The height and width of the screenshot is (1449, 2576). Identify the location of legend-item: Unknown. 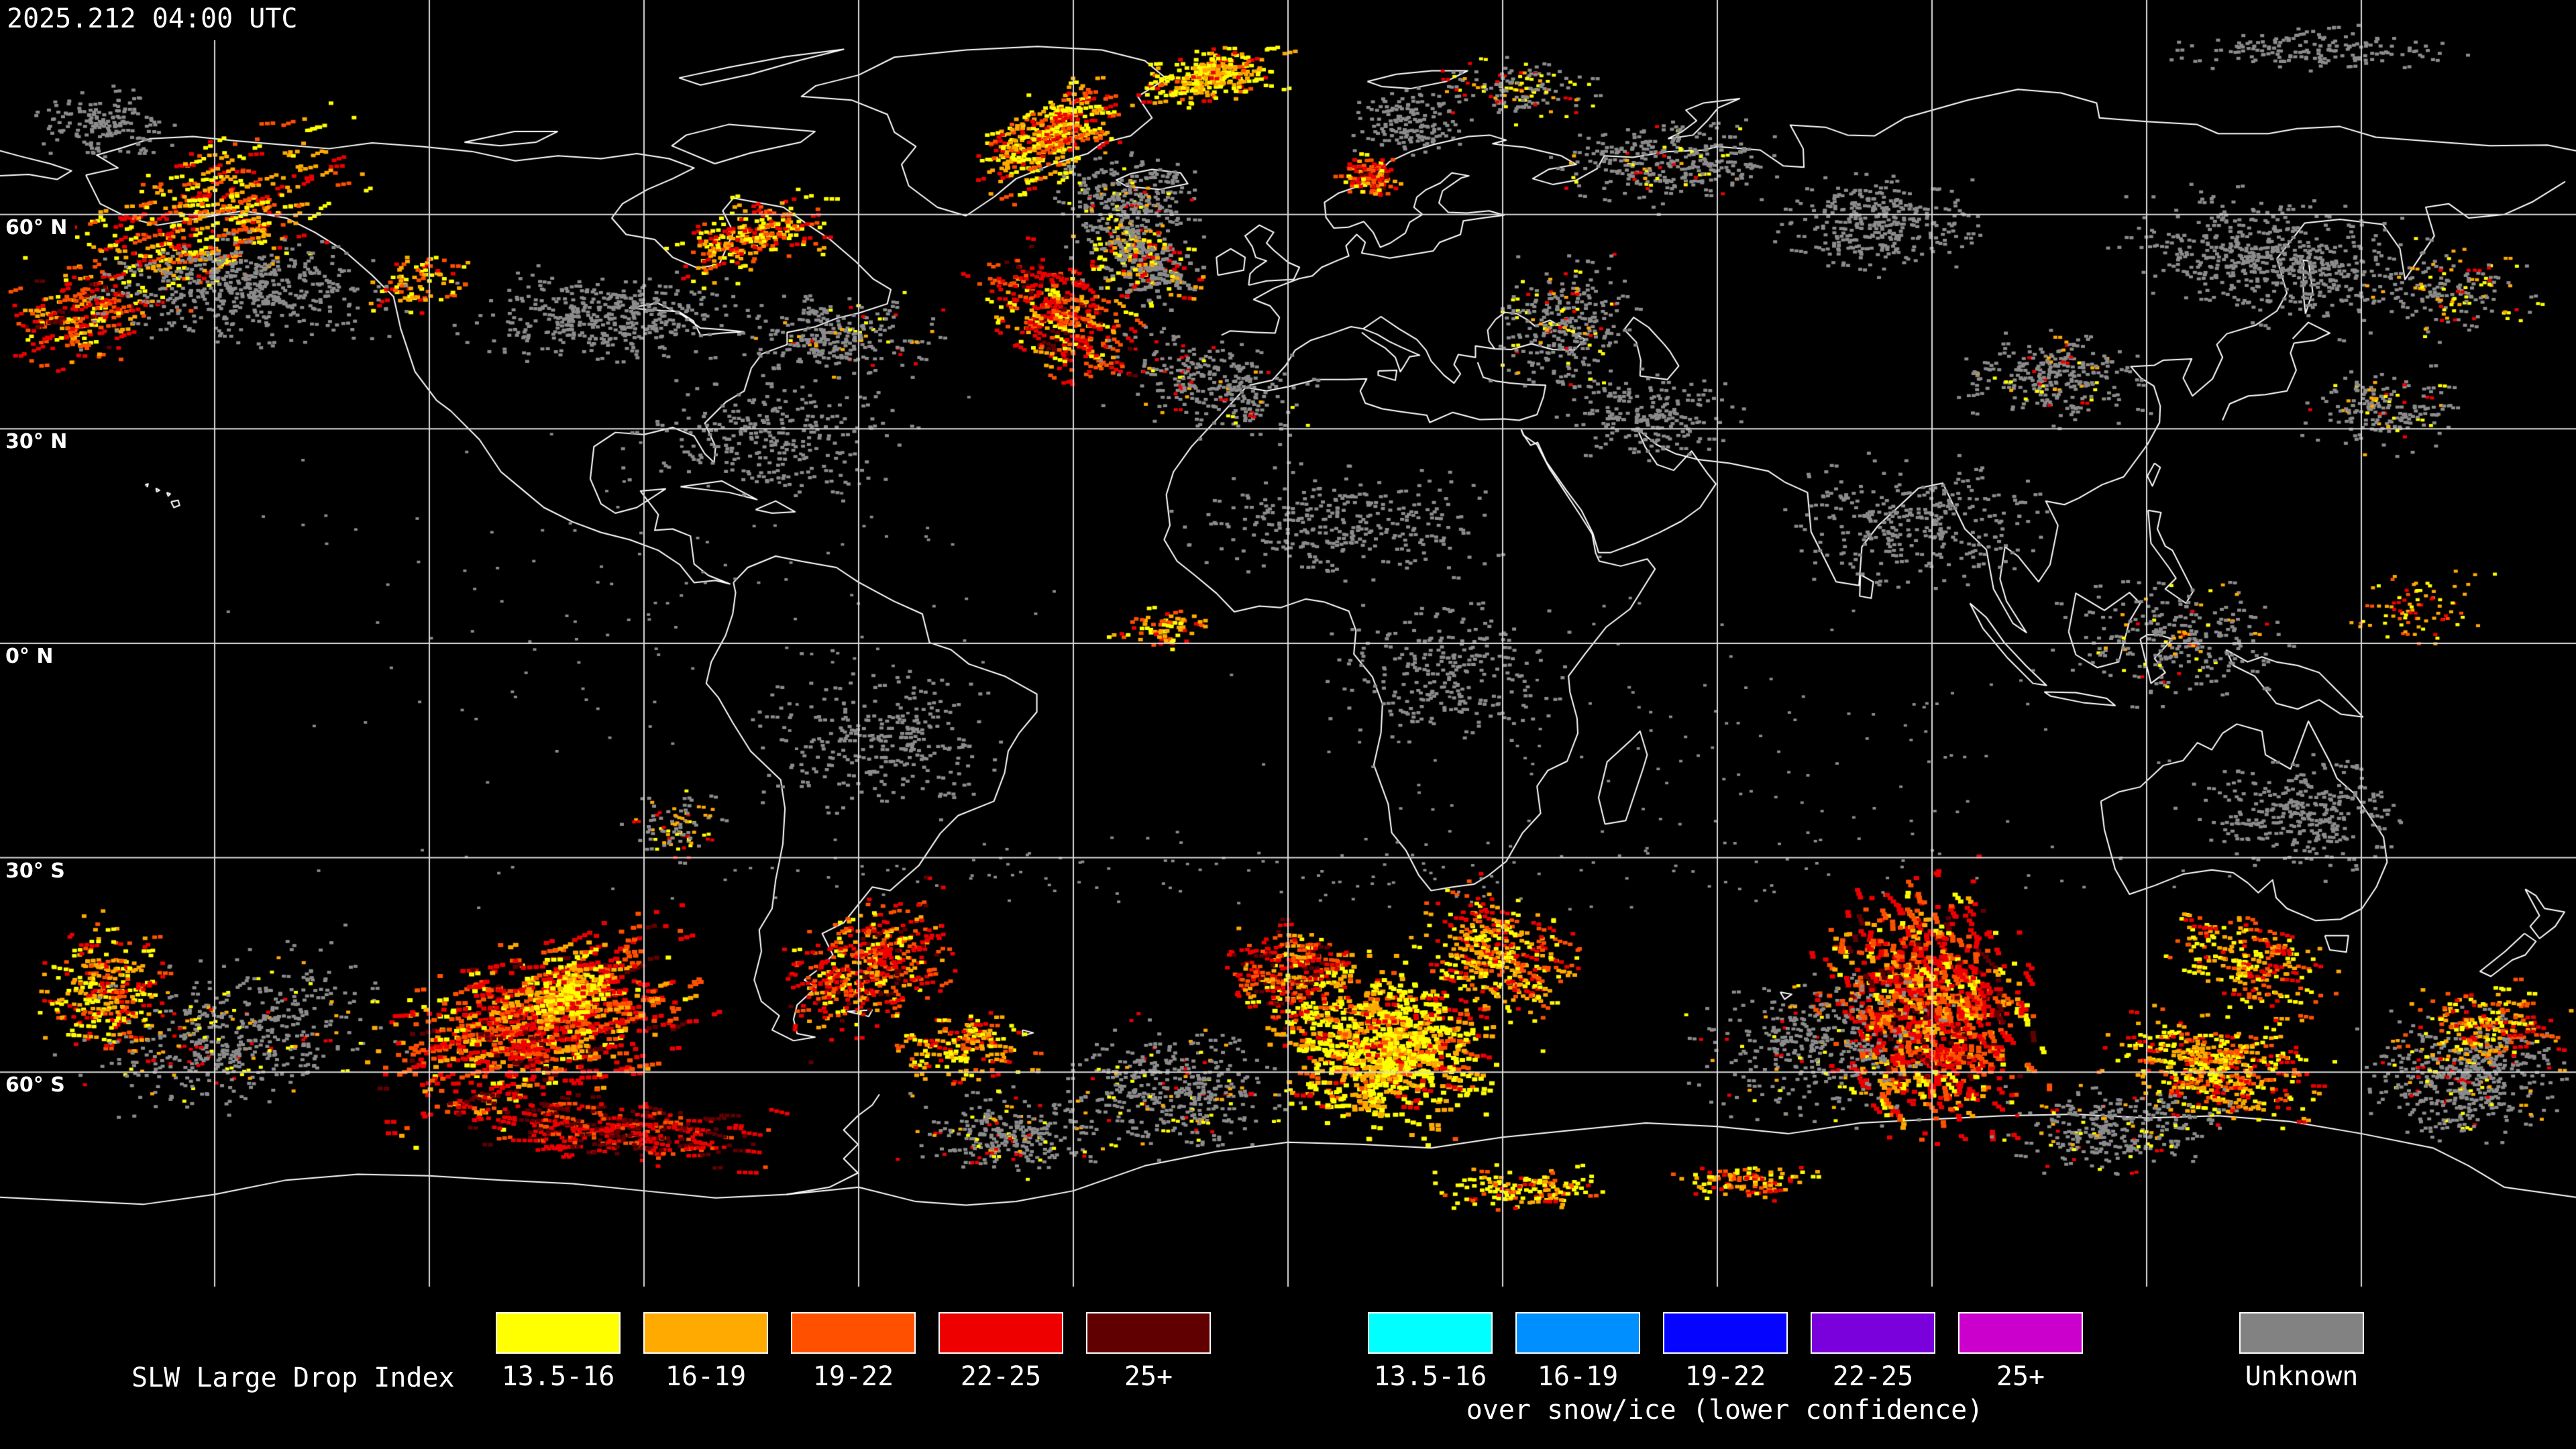
(2301, 1351).